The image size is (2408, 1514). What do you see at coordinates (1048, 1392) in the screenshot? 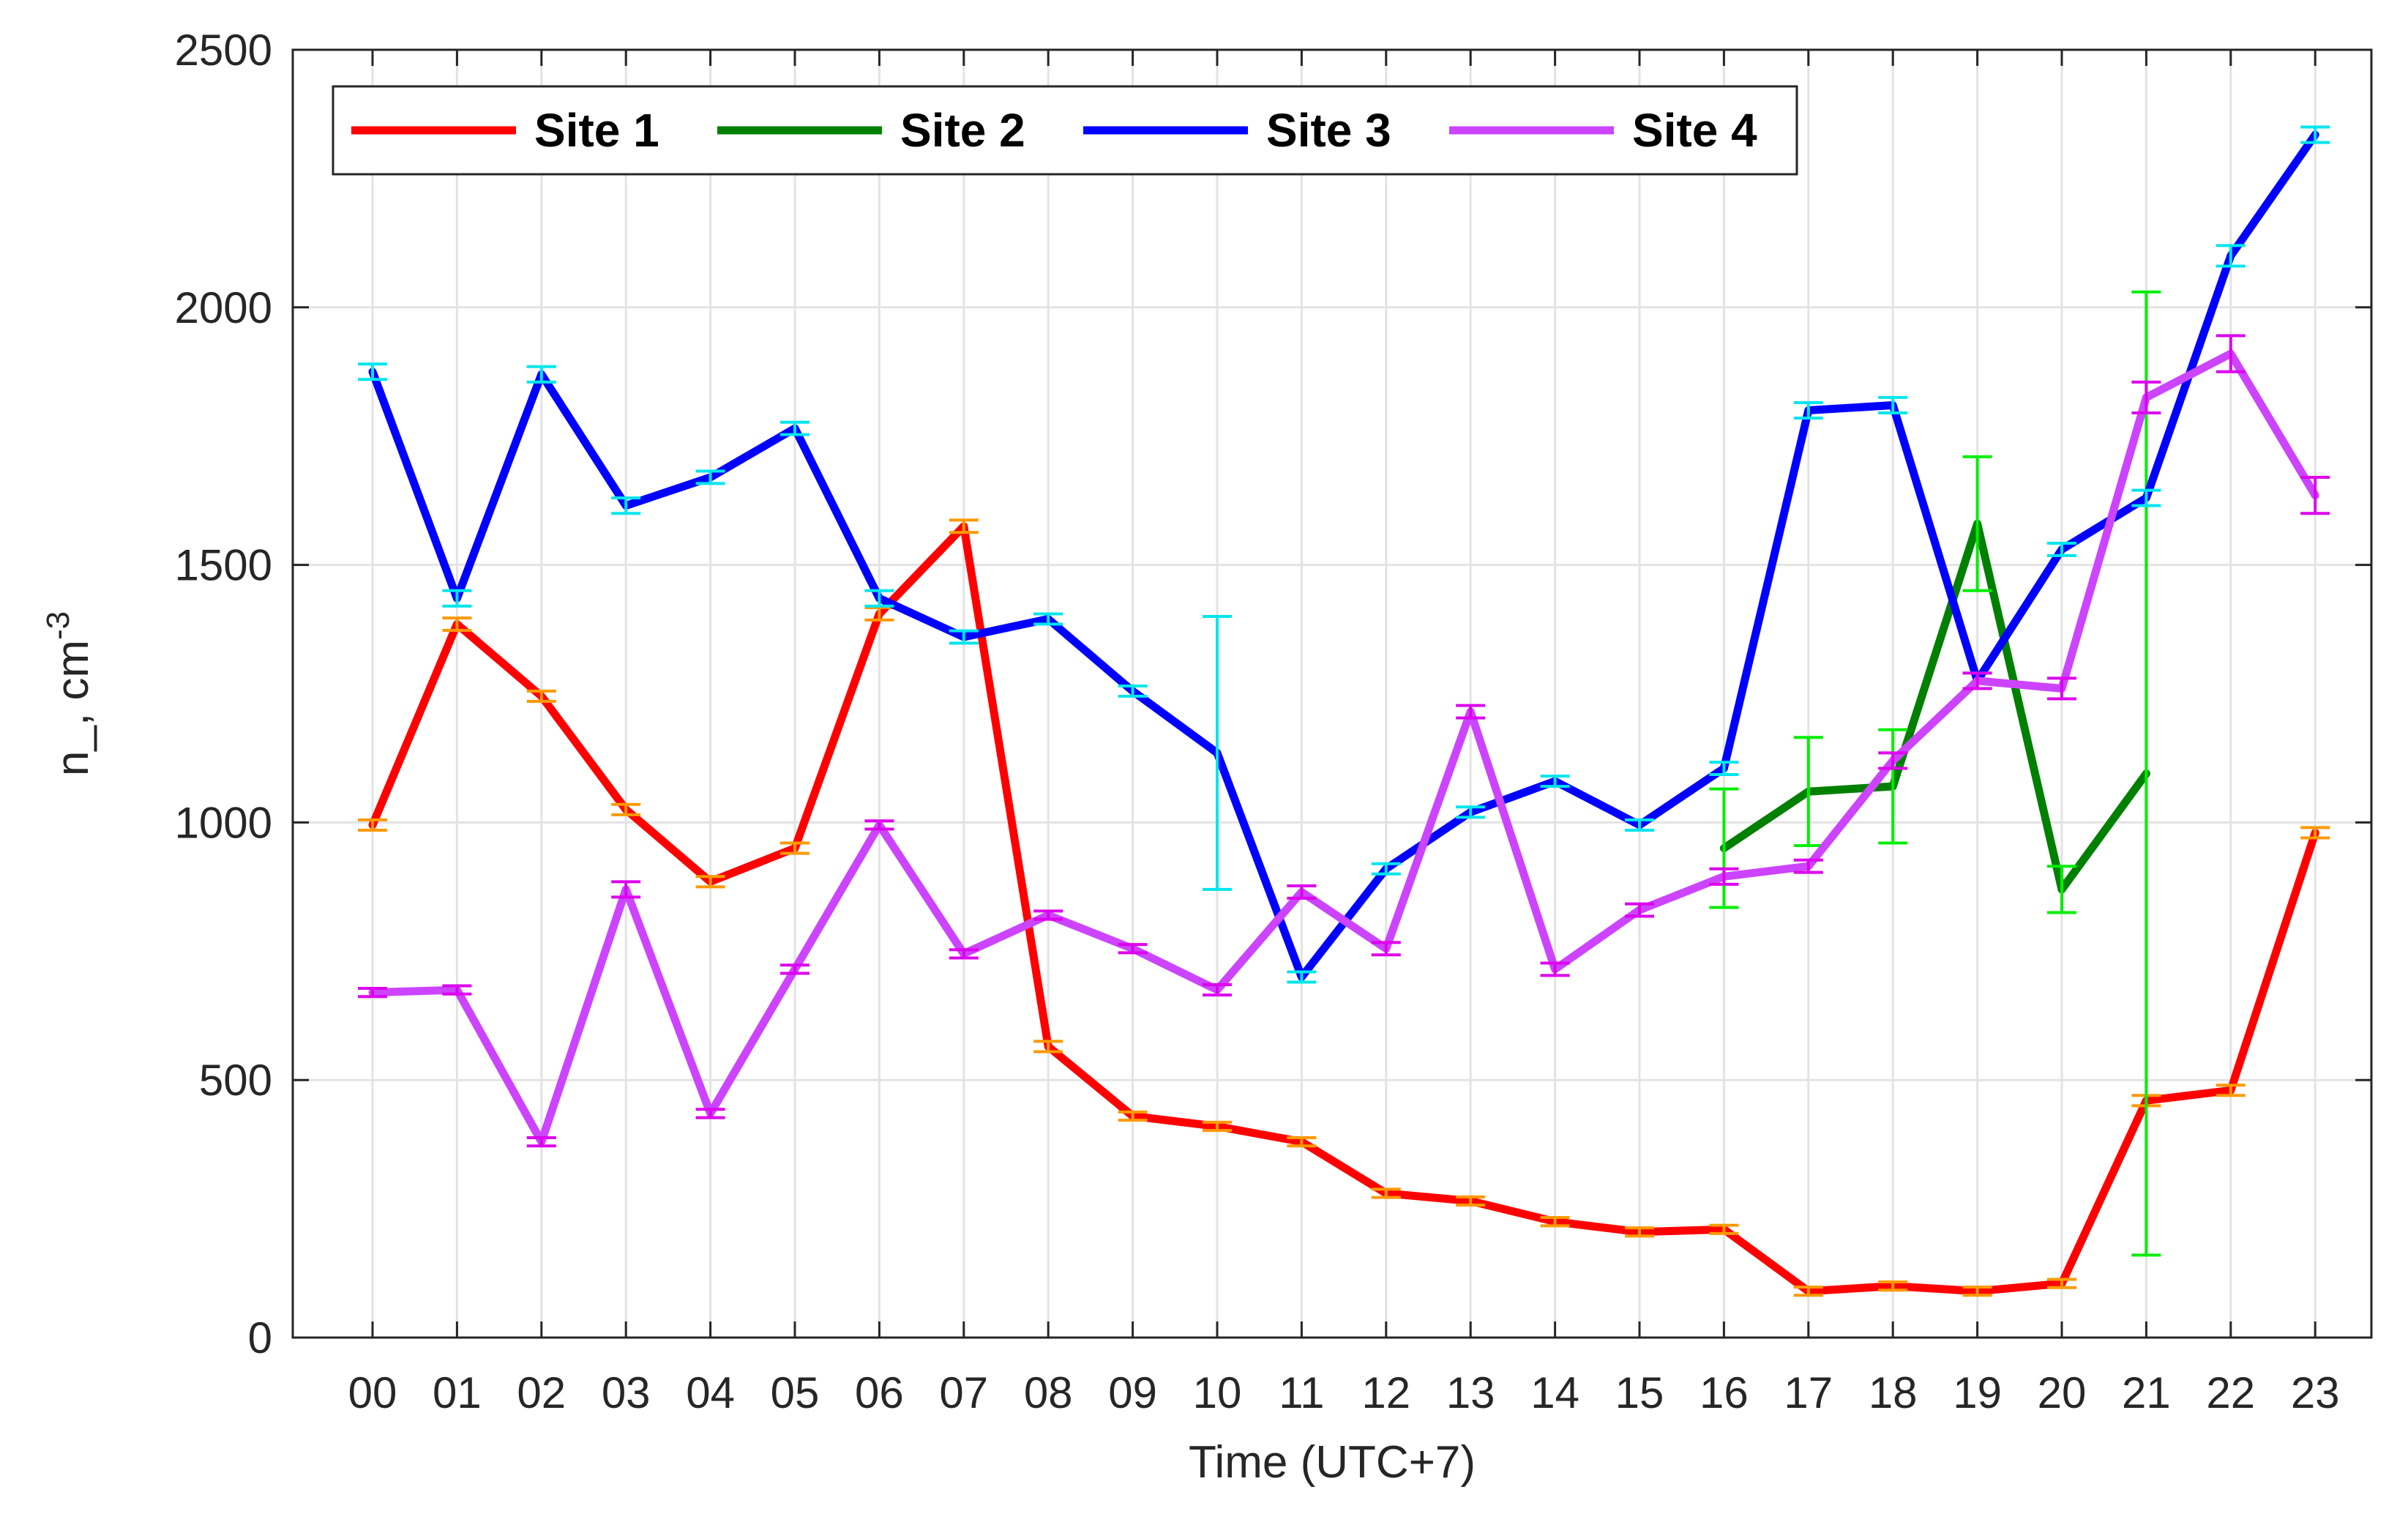
I see `x-tick-label: 08` at bounding box center [1048, 1392].